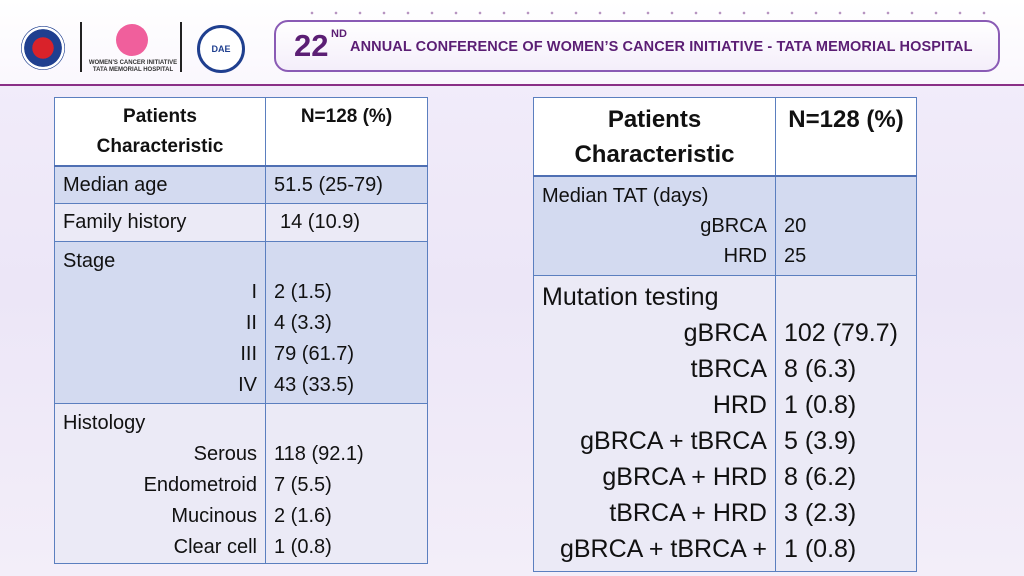  I want to click on histology-values-cell: 118 (92.1) 7 (5.5) 2 (1.6) 1 (0.8), so click(346, 483).